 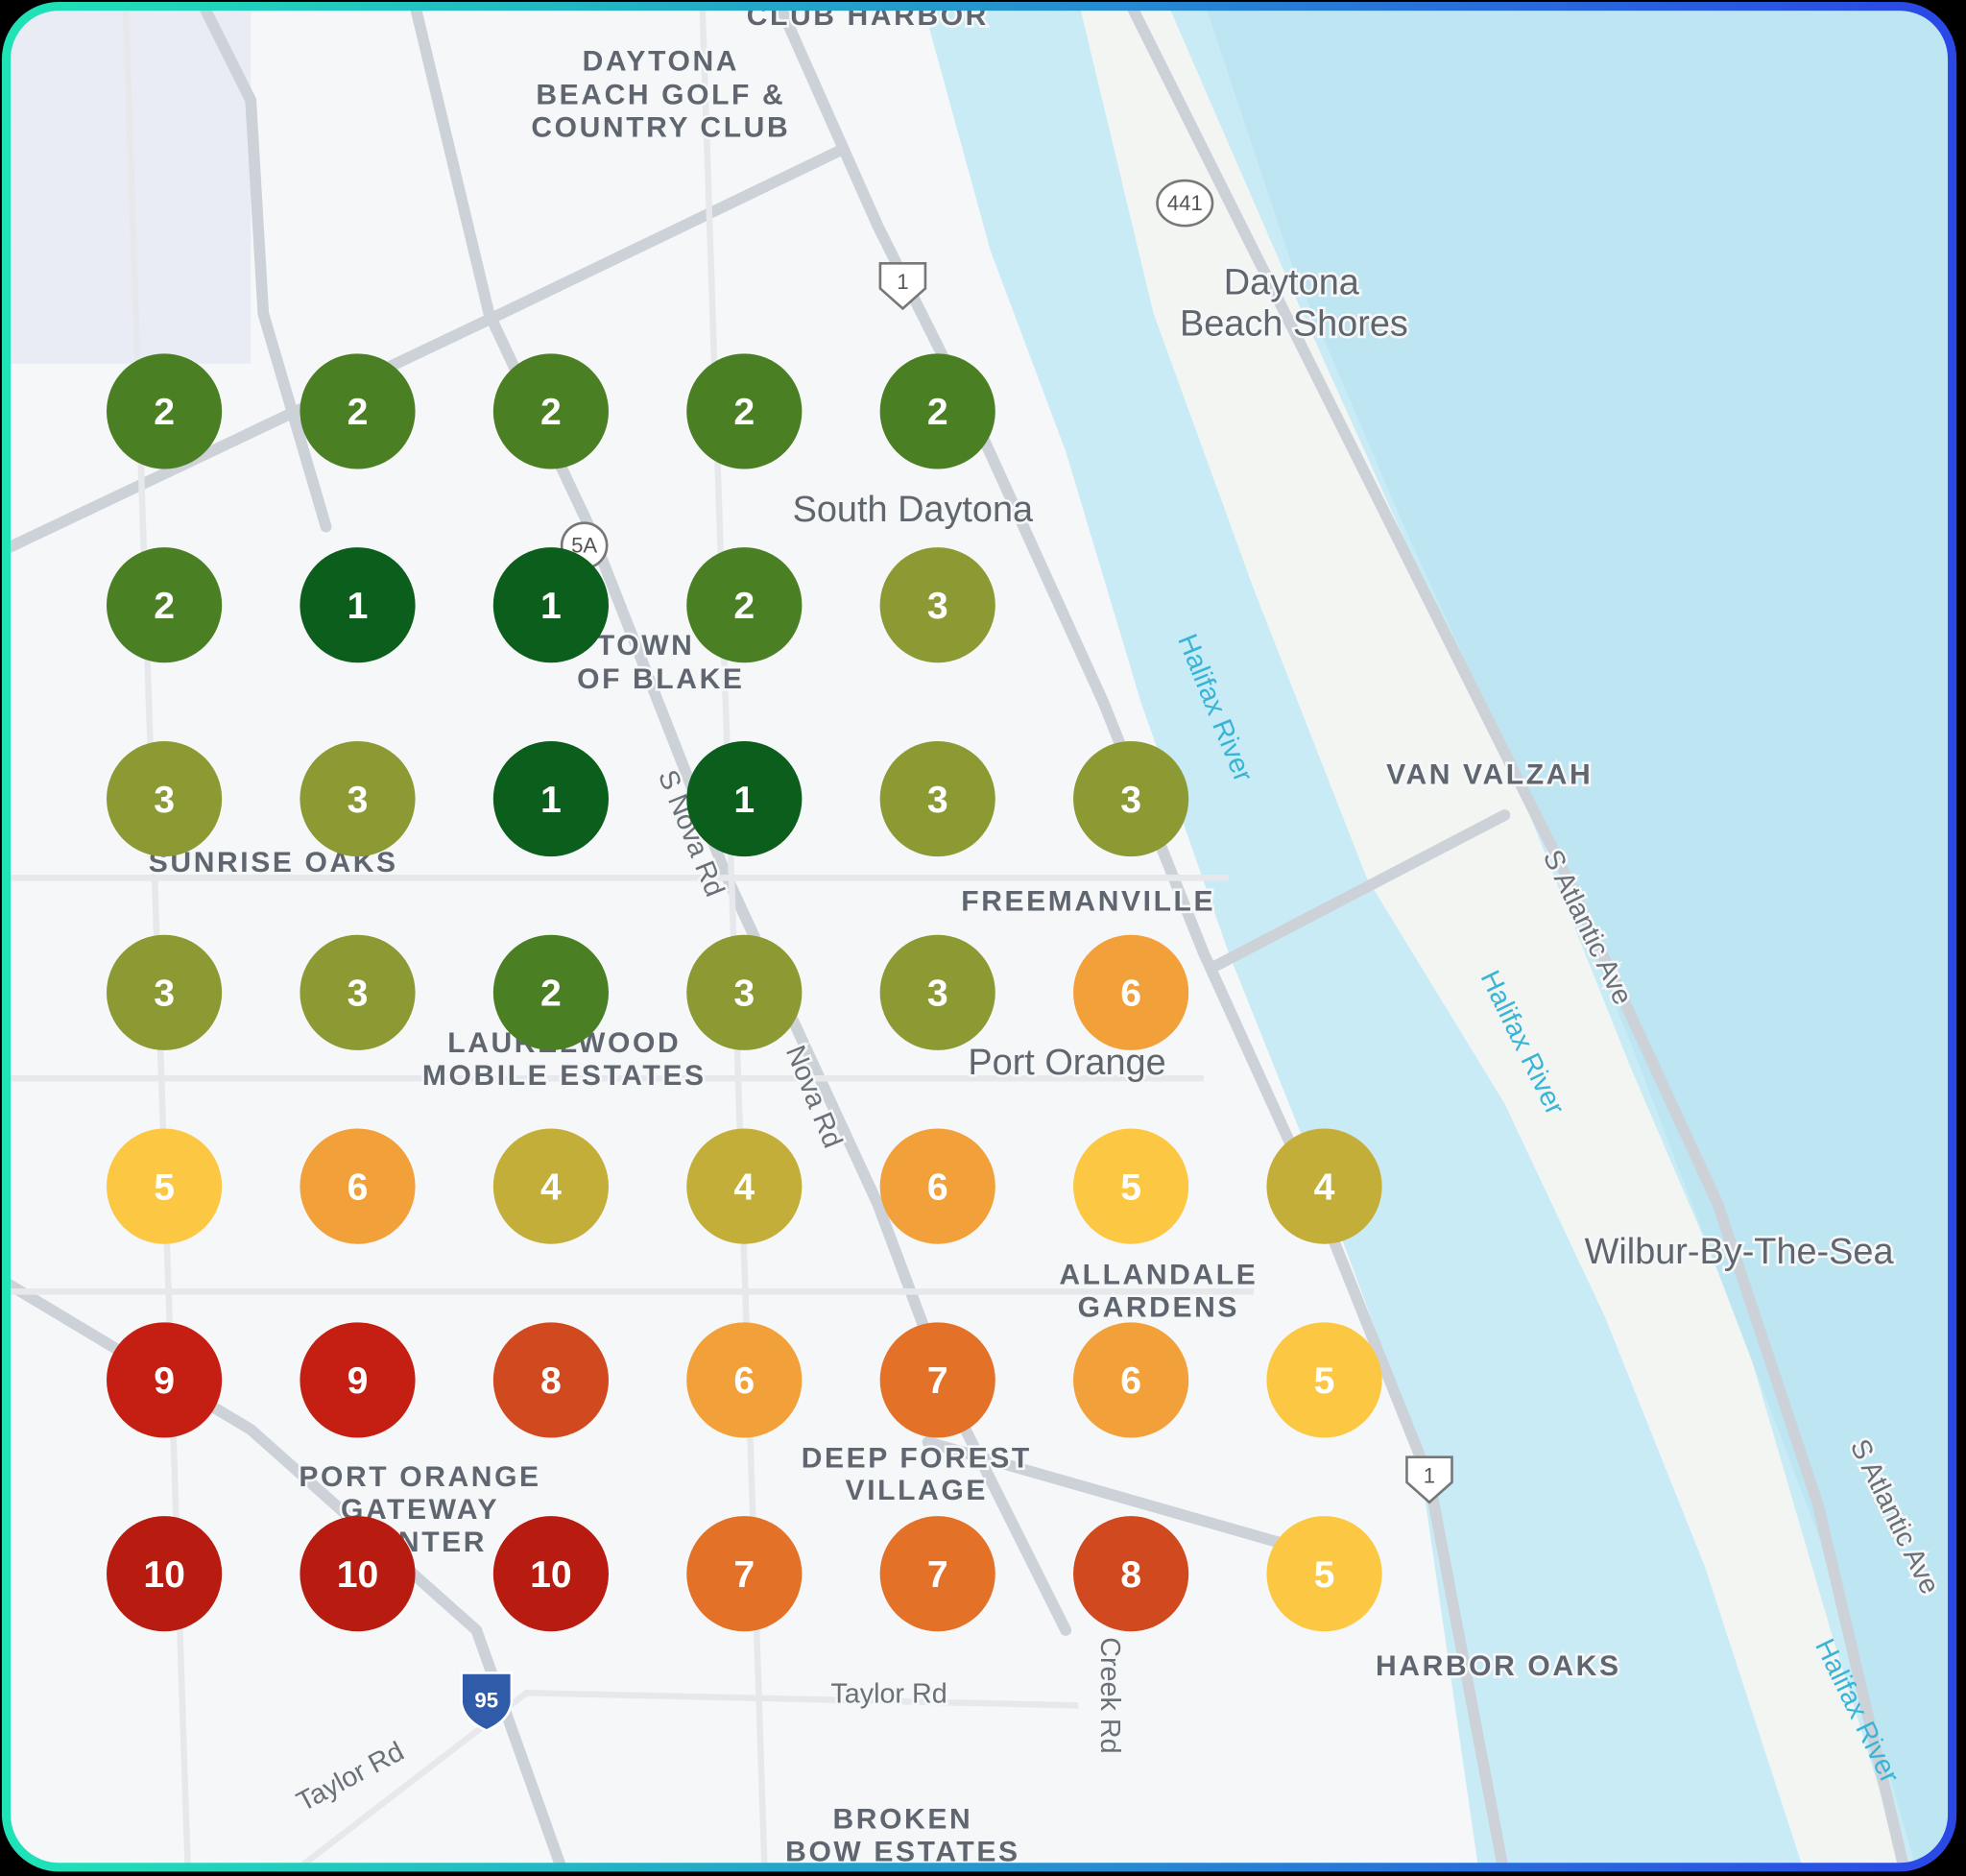 I want to click on place-label: South Daytona, so click(x=913, y=510).